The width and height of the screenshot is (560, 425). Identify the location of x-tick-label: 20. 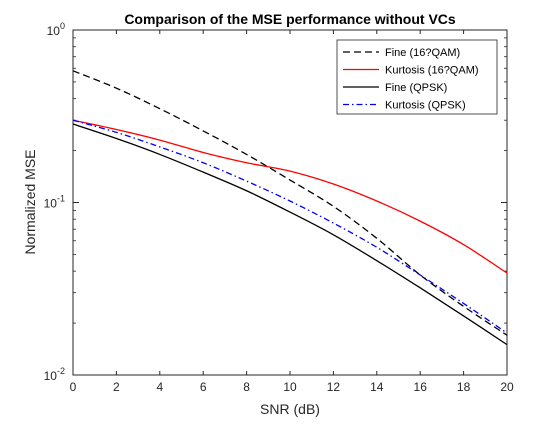
(507, 387).